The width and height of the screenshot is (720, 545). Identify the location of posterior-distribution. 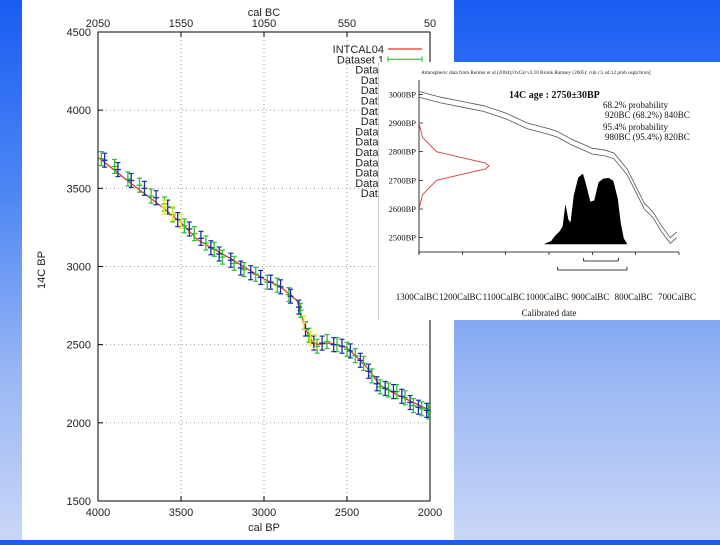
(586, 209).